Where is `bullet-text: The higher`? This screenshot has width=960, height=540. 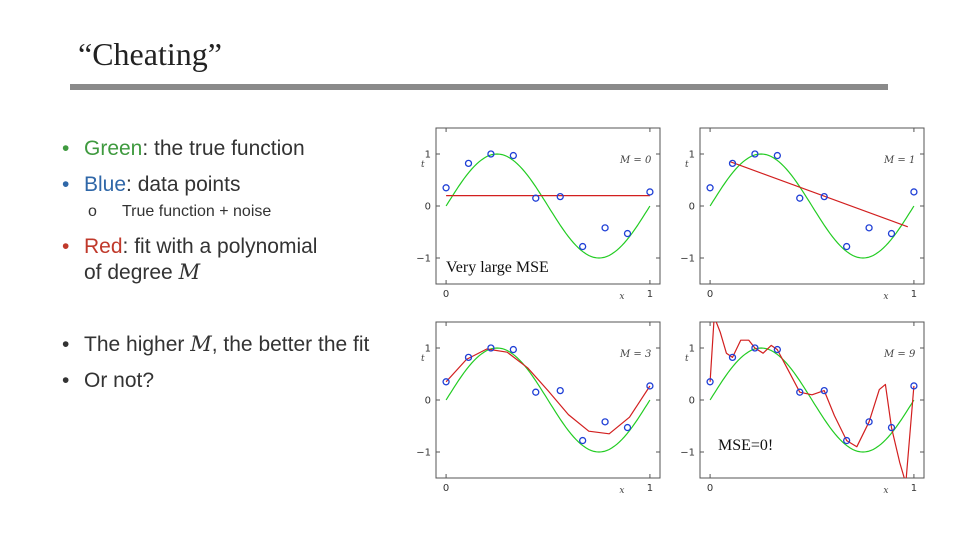 bullet-text: The higher is located at coordinates (137, 344).